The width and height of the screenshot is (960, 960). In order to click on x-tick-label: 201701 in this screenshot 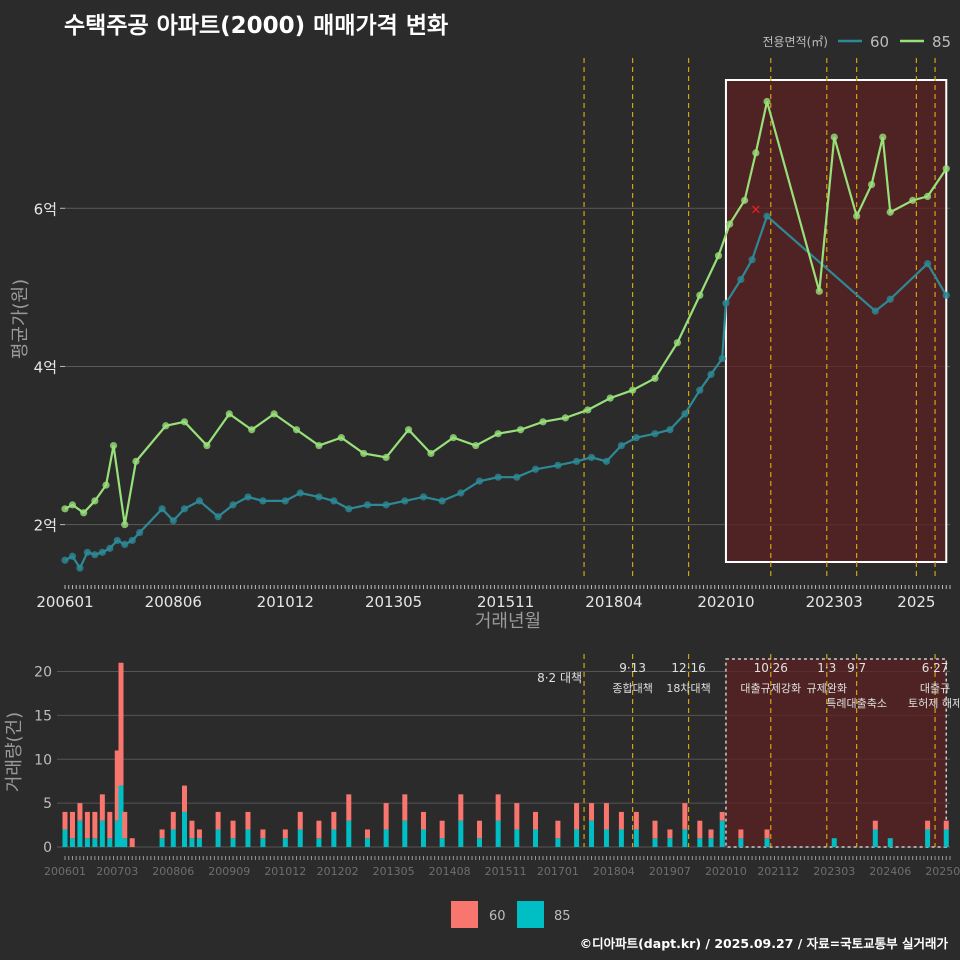, I will do `click(558, 871)`.